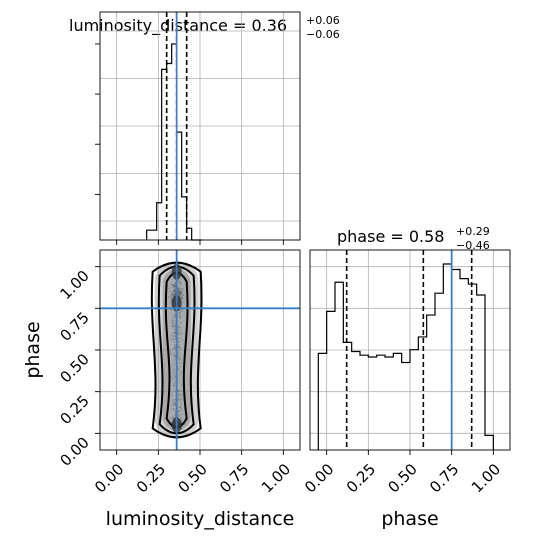 The height and width of the screenshot is (550, 550). Describe the element at coordinates (200, 519) in the screenshot. I see `x-axis-label-luminosity-distance: luminosity_distance` at that location.